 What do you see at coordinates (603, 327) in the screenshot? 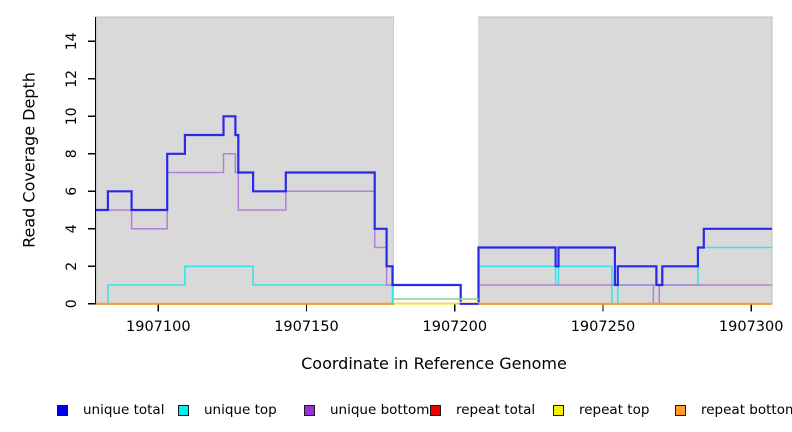
I see `x-tick-label: 1907250` at bounding box center [603, 327].